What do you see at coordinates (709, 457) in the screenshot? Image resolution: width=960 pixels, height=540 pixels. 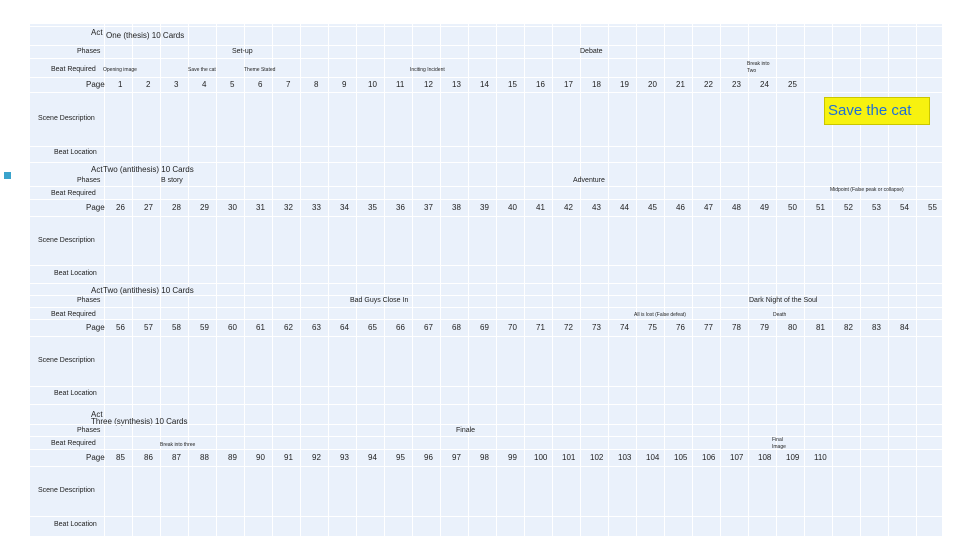 I see `page-number: 106` at bounding box center [709, 457].